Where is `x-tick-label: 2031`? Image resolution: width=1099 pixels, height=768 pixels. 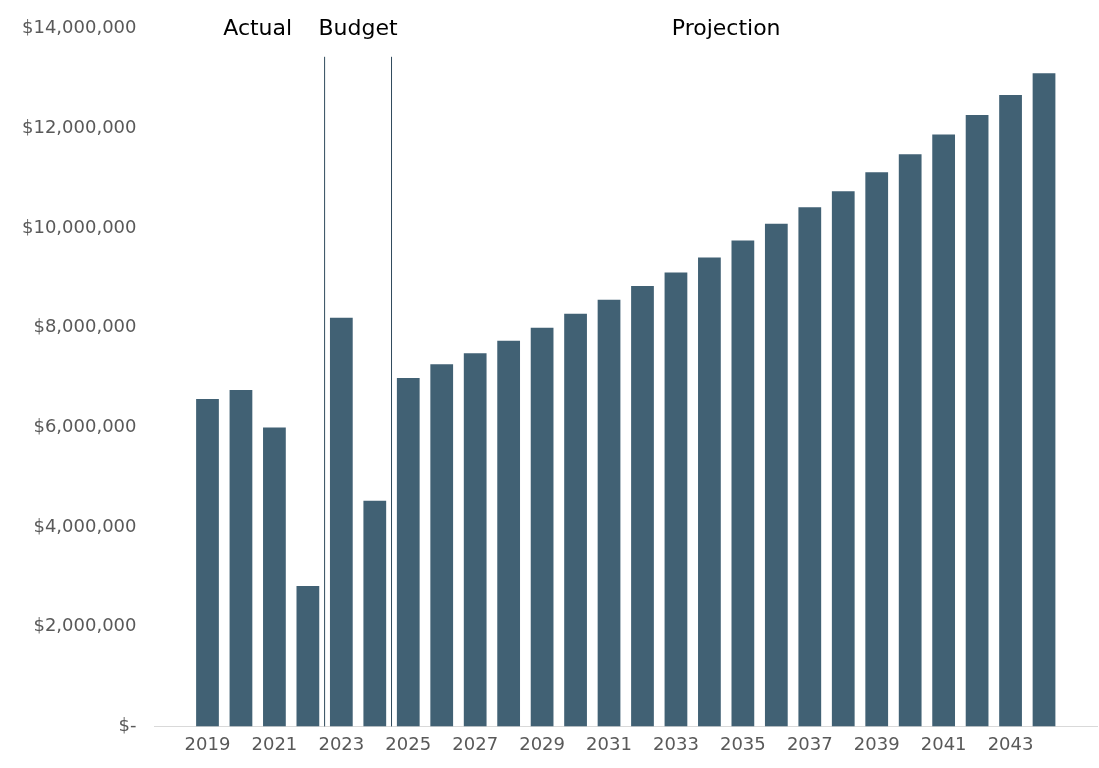 x-tick-label: 2031 is located at coordinates (609, 743).